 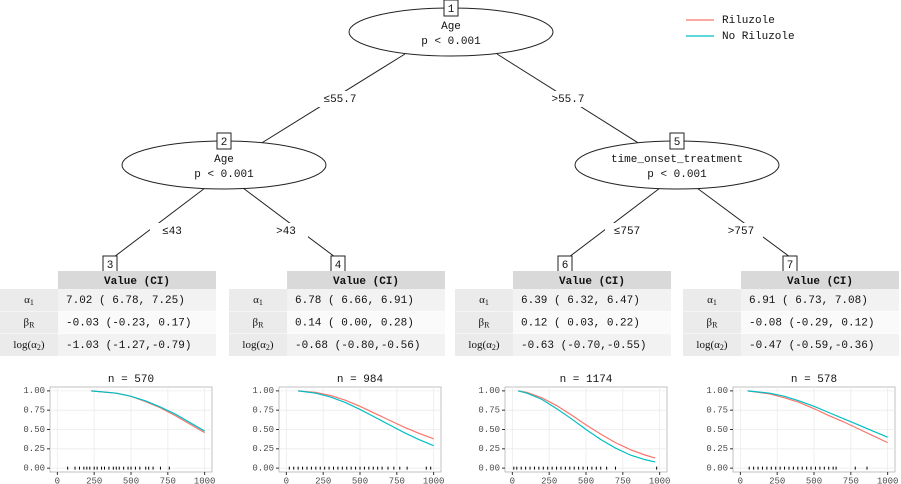 What do you see at coordinates (811, 346) in the screenshot?
I see `cell-value: -0.47 (-0.59,-0.36)` at bounding box center [811, 346].